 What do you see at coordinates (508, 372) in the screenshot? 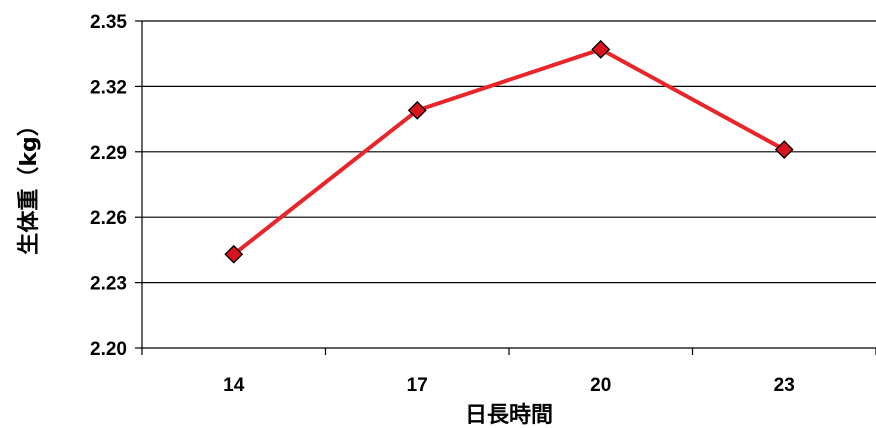
I see `x-axis-ticks: 14 17 20 23` at bounding box center [508, 372].